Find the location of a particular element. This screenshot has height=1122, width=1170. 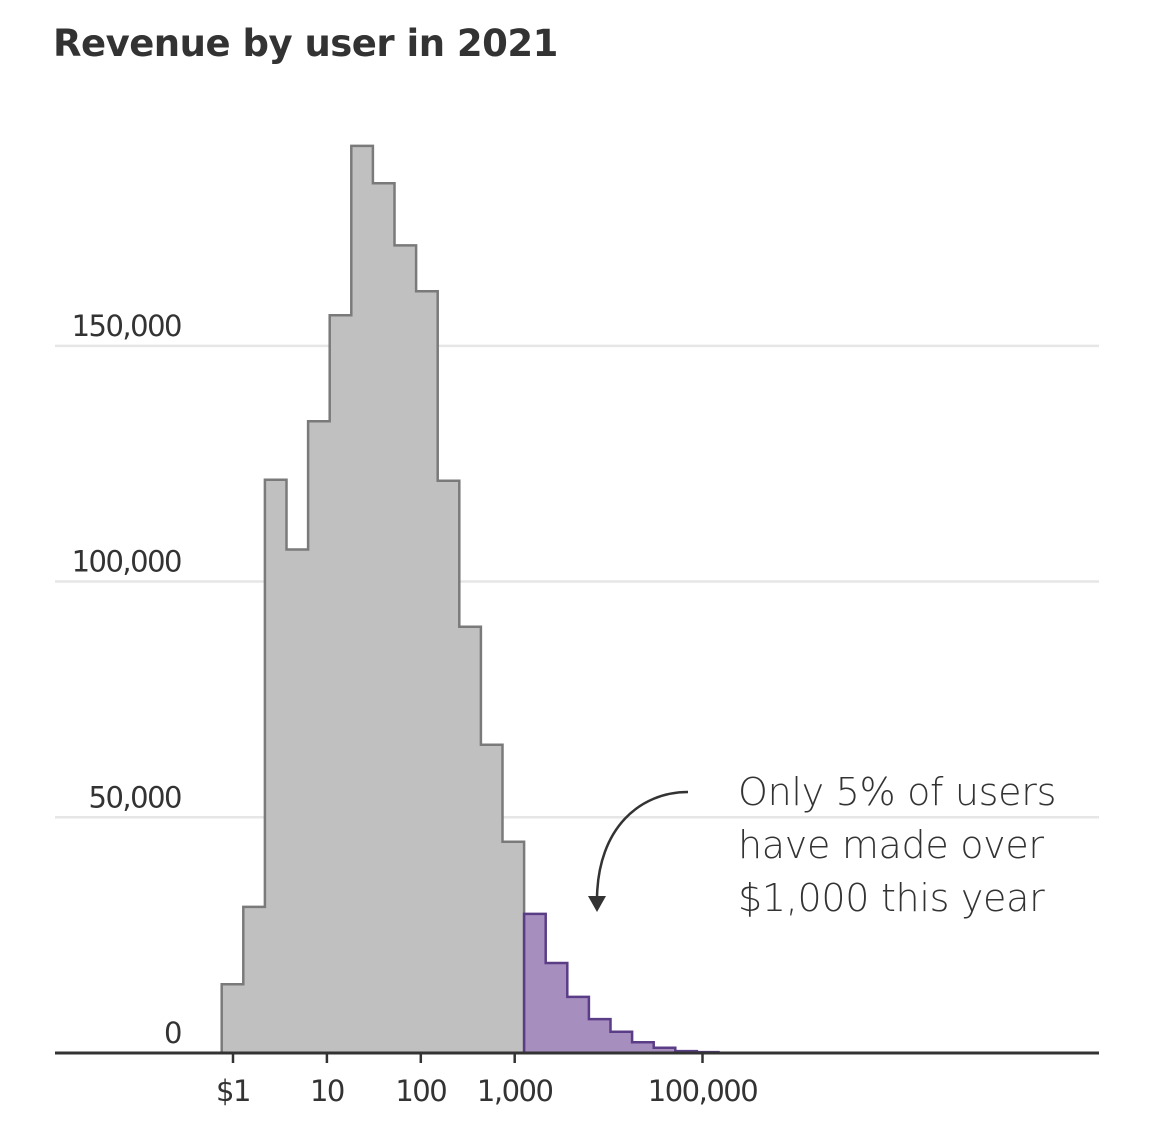

y-tick-label: 0 is located at coordinates (172, 1033).